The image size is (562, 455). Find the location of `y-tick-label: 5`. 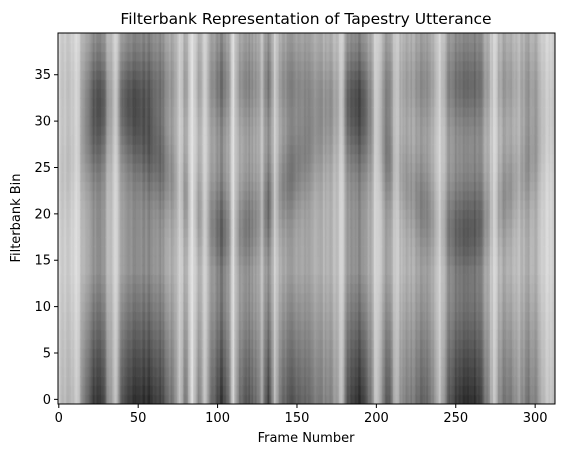

y-tick-label: 5 is located at coordinates (47, 353).